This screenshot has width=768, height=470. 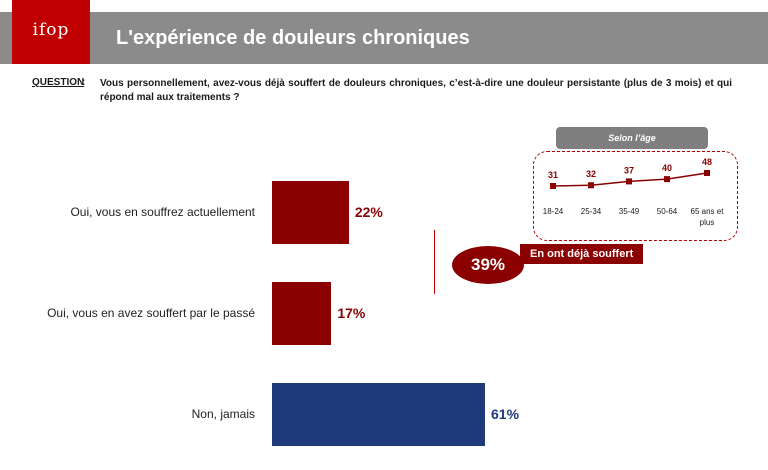 I want to click on data-label: 40, so click(x=667, y=168).